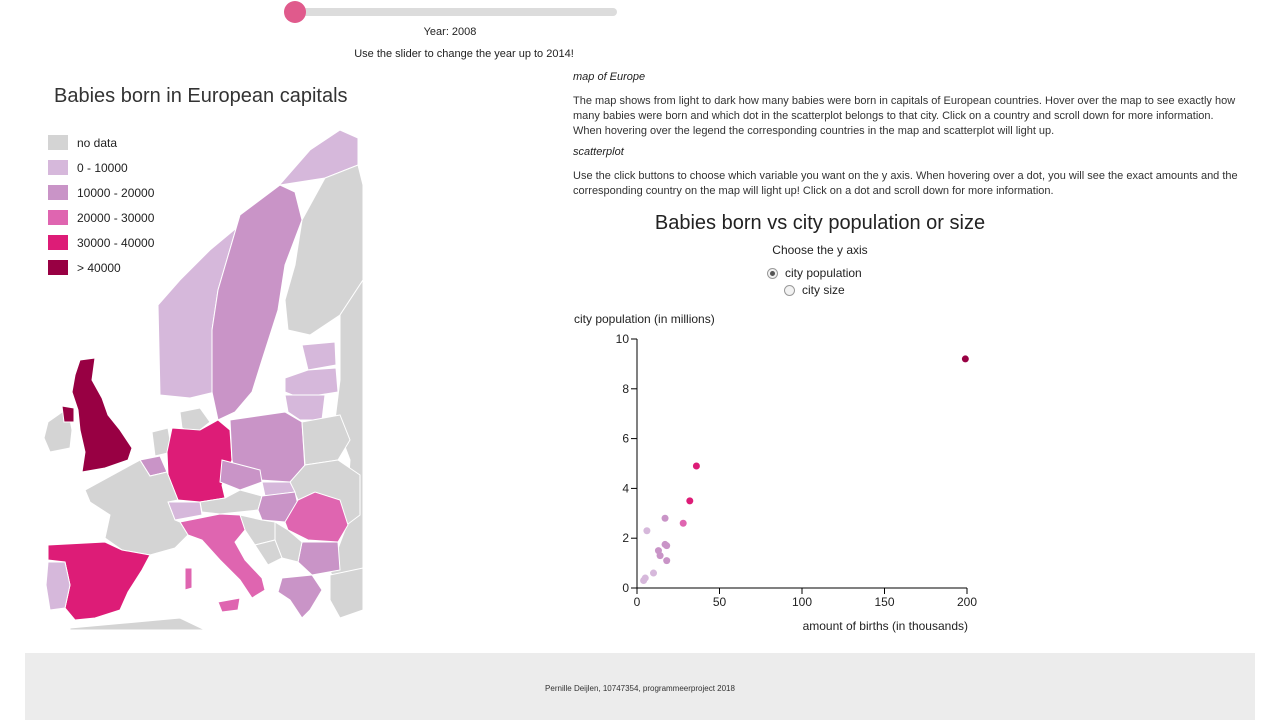 Image resolution: width=1280 pixels, height=720 pixels. I want to click on x-tick-label: 0, so click(637, 602).